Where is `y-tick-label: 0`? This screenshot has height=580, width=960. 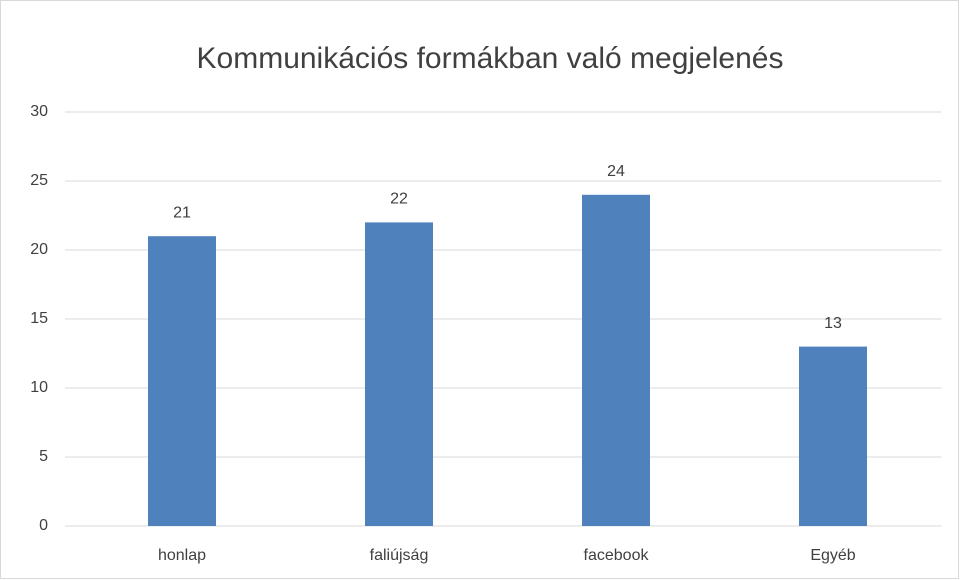
y-tick-label: 0 is located at coordinates (43, 525).